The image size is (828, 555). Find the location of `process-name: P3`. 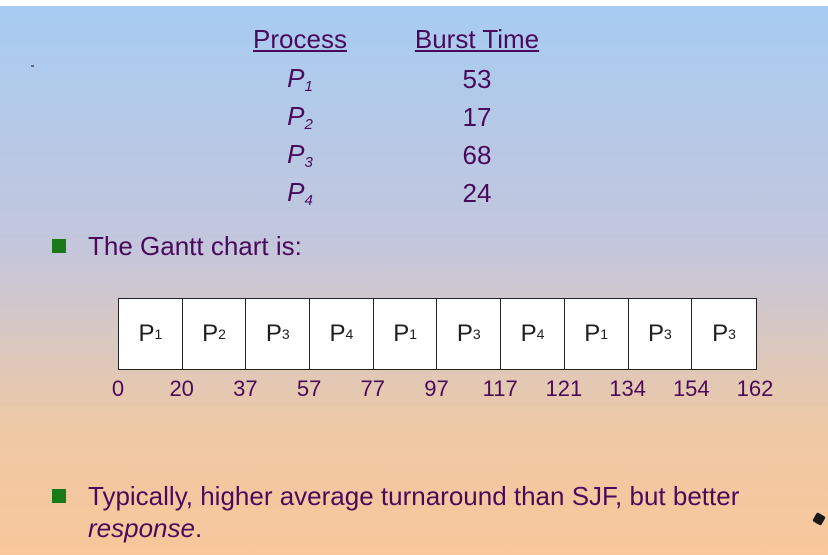

process-name: P3 is located at coordinates (300, 155).